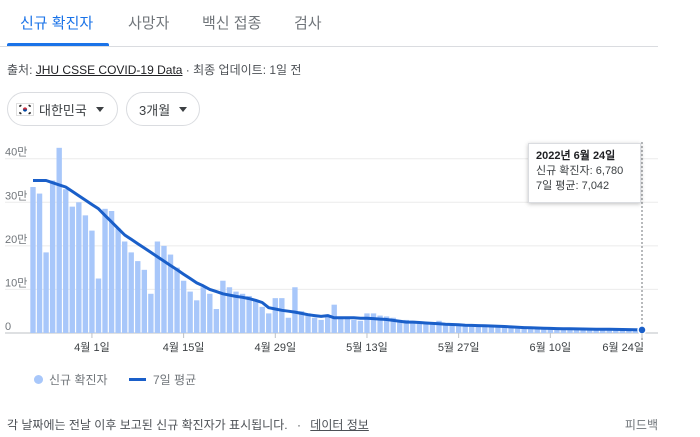 This screenshot has height=437, width=700. Describe the element at coordinates (16, 282) in the screenshot. I see `y-tick-label: 10만` at that location.